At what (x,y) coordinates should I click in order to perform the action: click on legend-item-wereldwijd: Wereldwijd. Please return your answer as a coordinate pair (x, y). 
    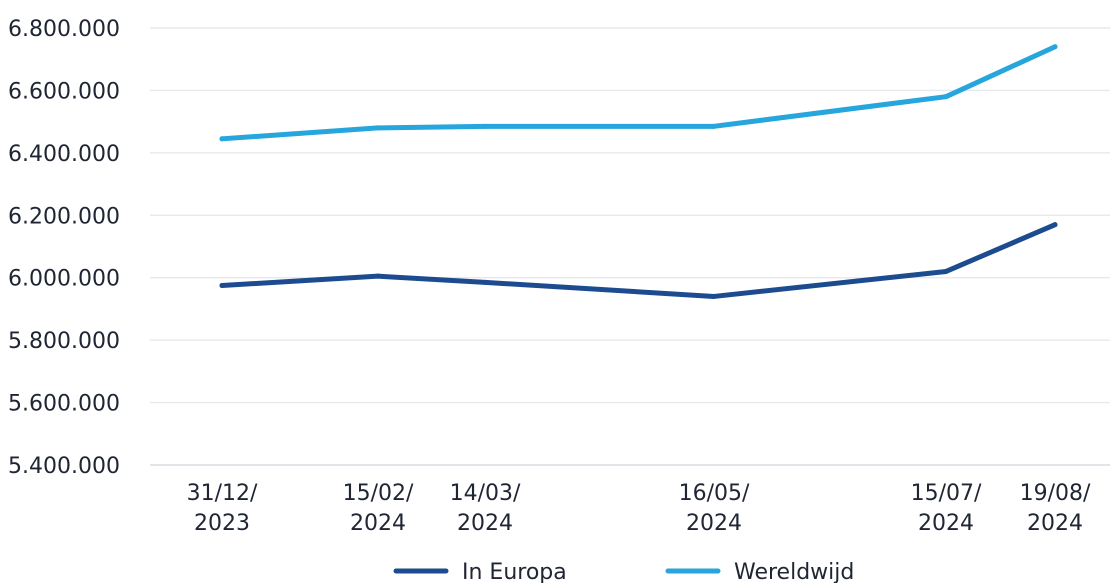
    Looking at the image, I should click on (759, 572).